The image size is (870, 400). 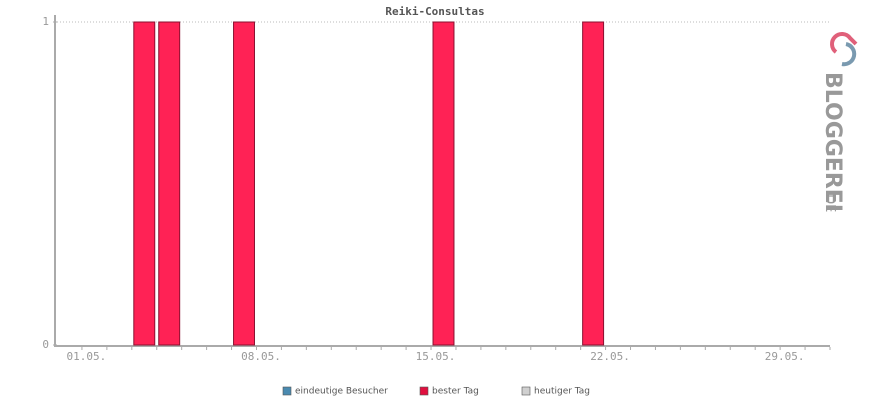 What do you see at coordinates (785, 356) in the screenshot?
I see `x-tick-label: 29.05.` at bounding box center [785, 356].